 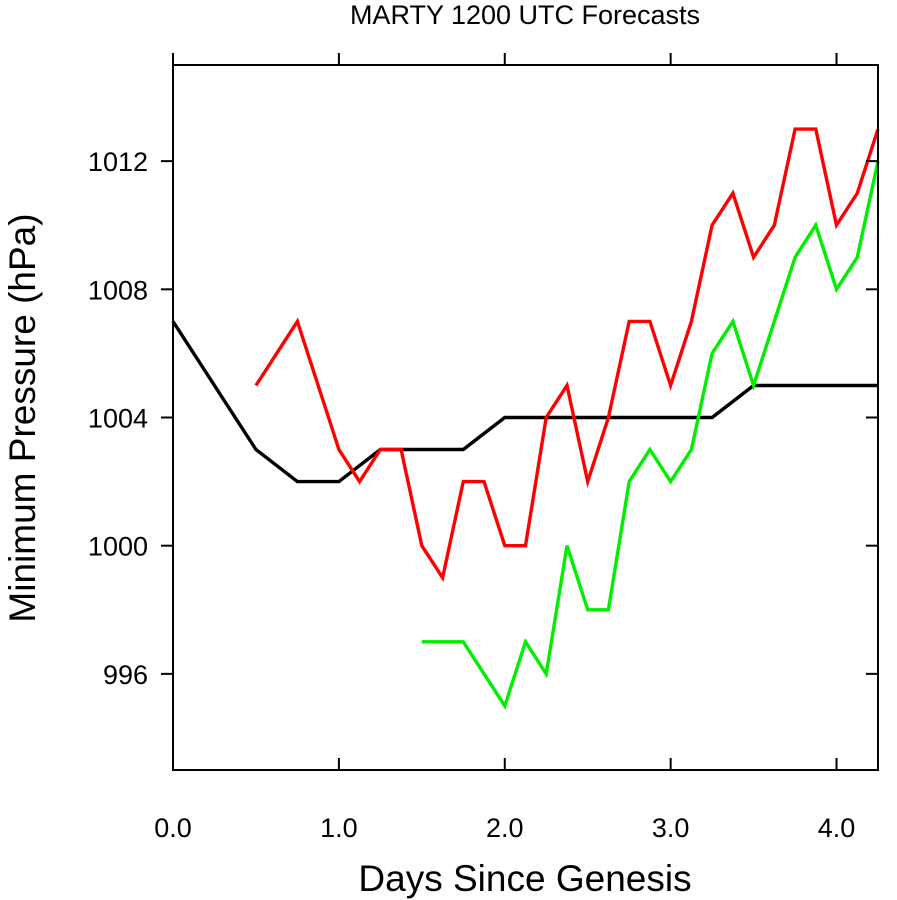 I want to click on x-tick-label: 3.0, so click(x=671, y=828).